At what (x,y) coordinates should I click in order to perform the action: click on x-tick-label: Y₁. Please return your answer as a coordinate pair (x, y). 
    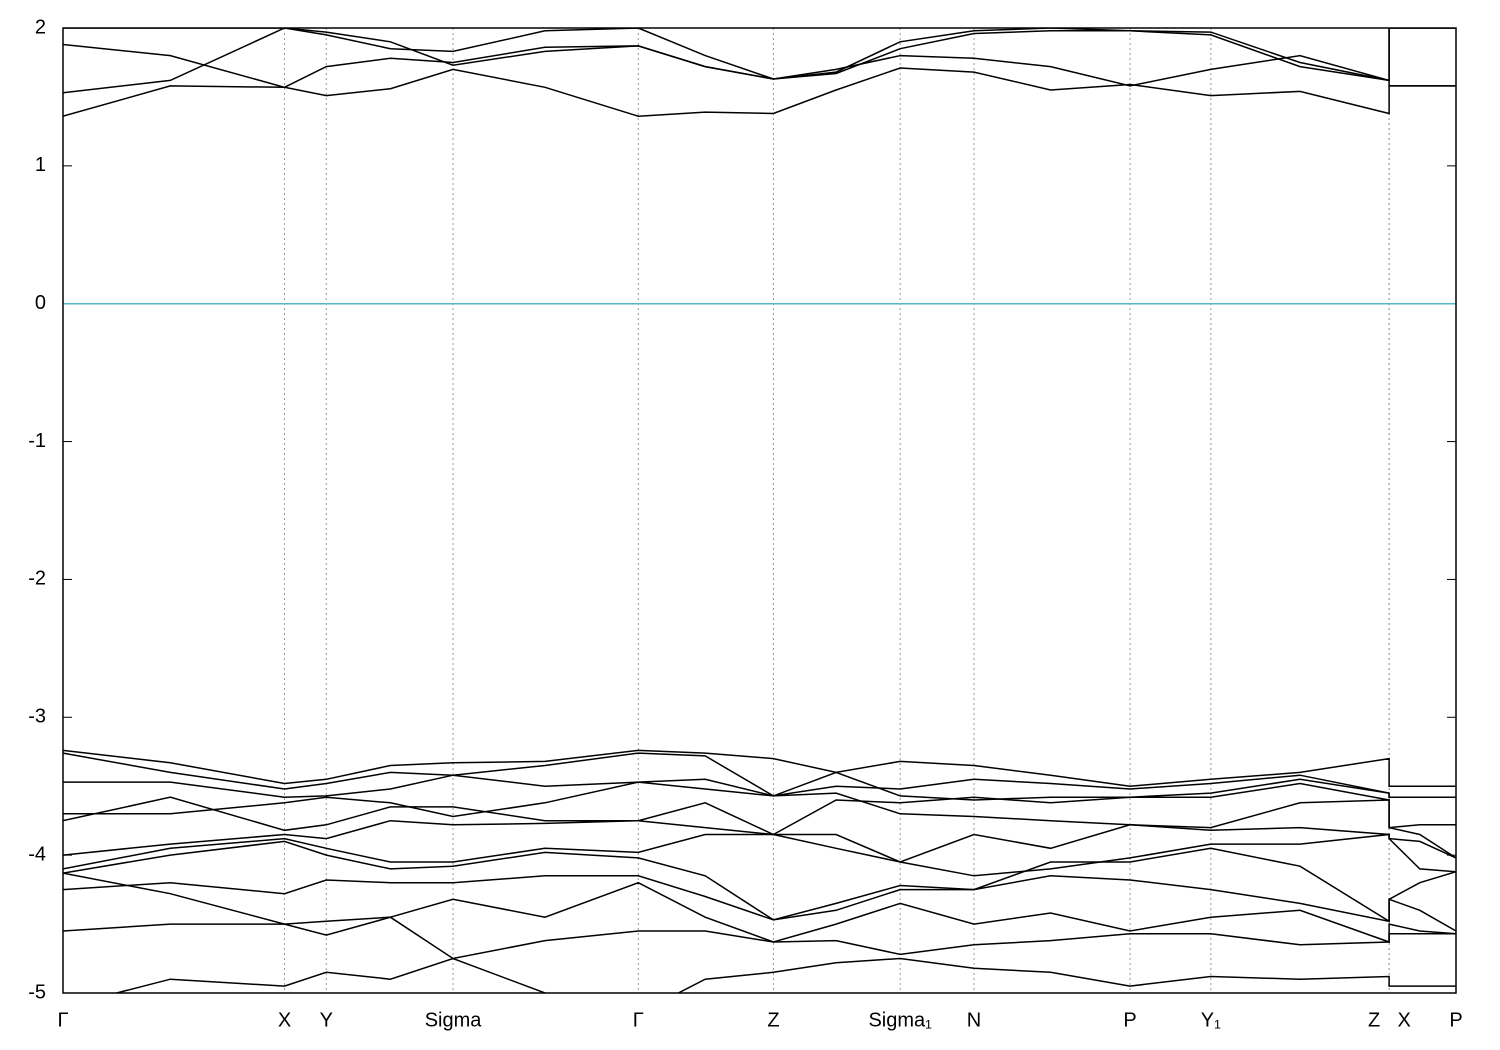
    Looking at the image, I should click on (1211, 1020).